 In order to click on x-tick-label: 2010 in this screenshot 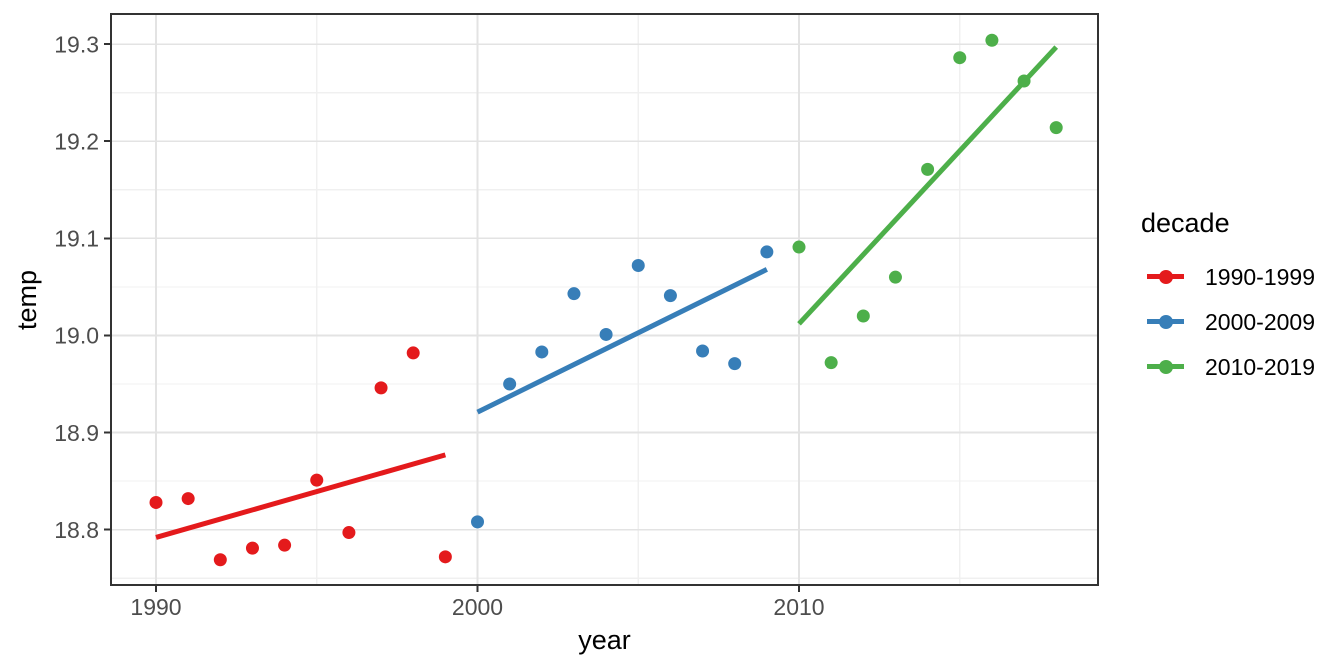, I will do `click(798, 607)`.